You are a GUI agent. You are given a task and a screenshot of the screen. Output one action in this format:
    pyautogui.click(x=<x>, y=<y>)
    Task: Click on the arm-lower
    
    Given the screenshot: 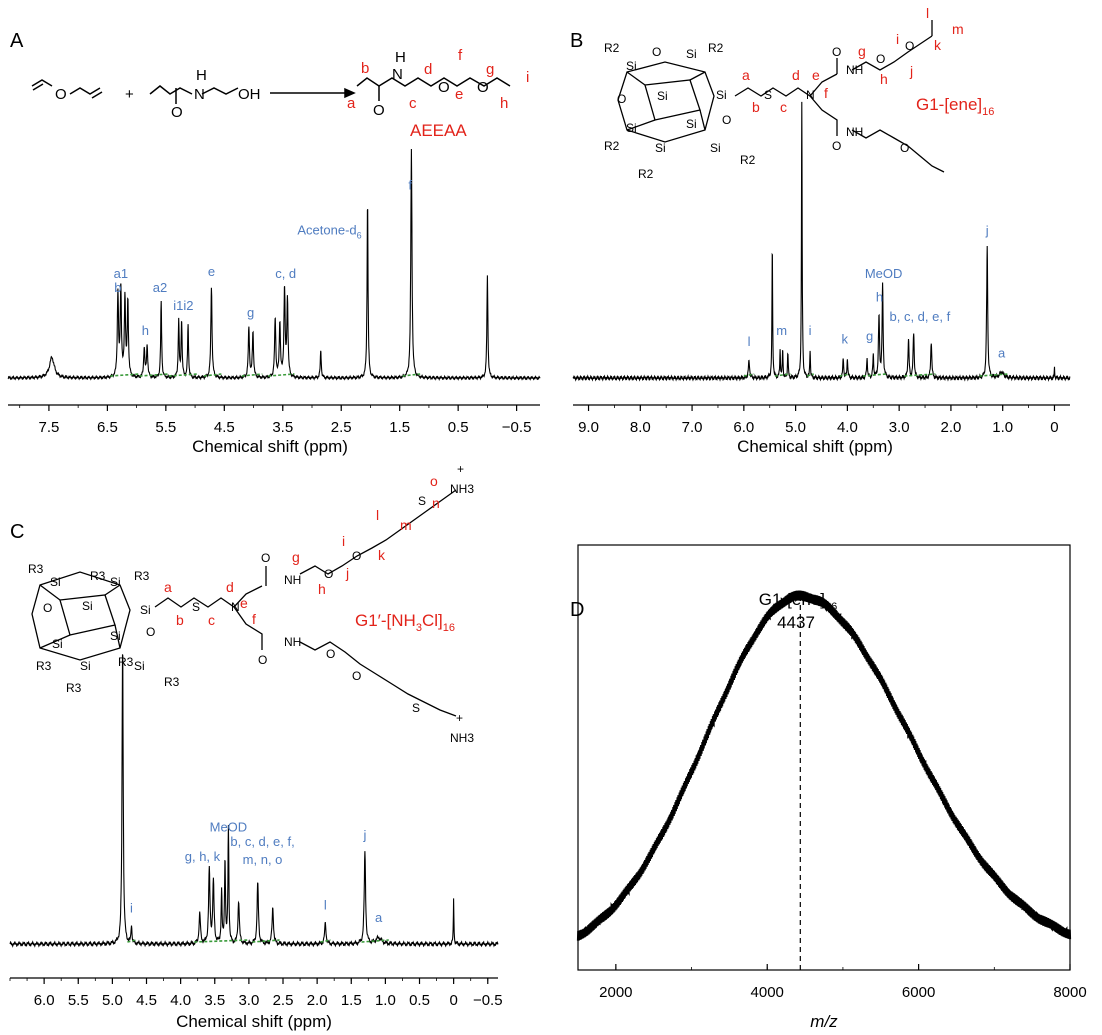 What is the action you would take?
    pyautogui.click(x=823, y=115)
    